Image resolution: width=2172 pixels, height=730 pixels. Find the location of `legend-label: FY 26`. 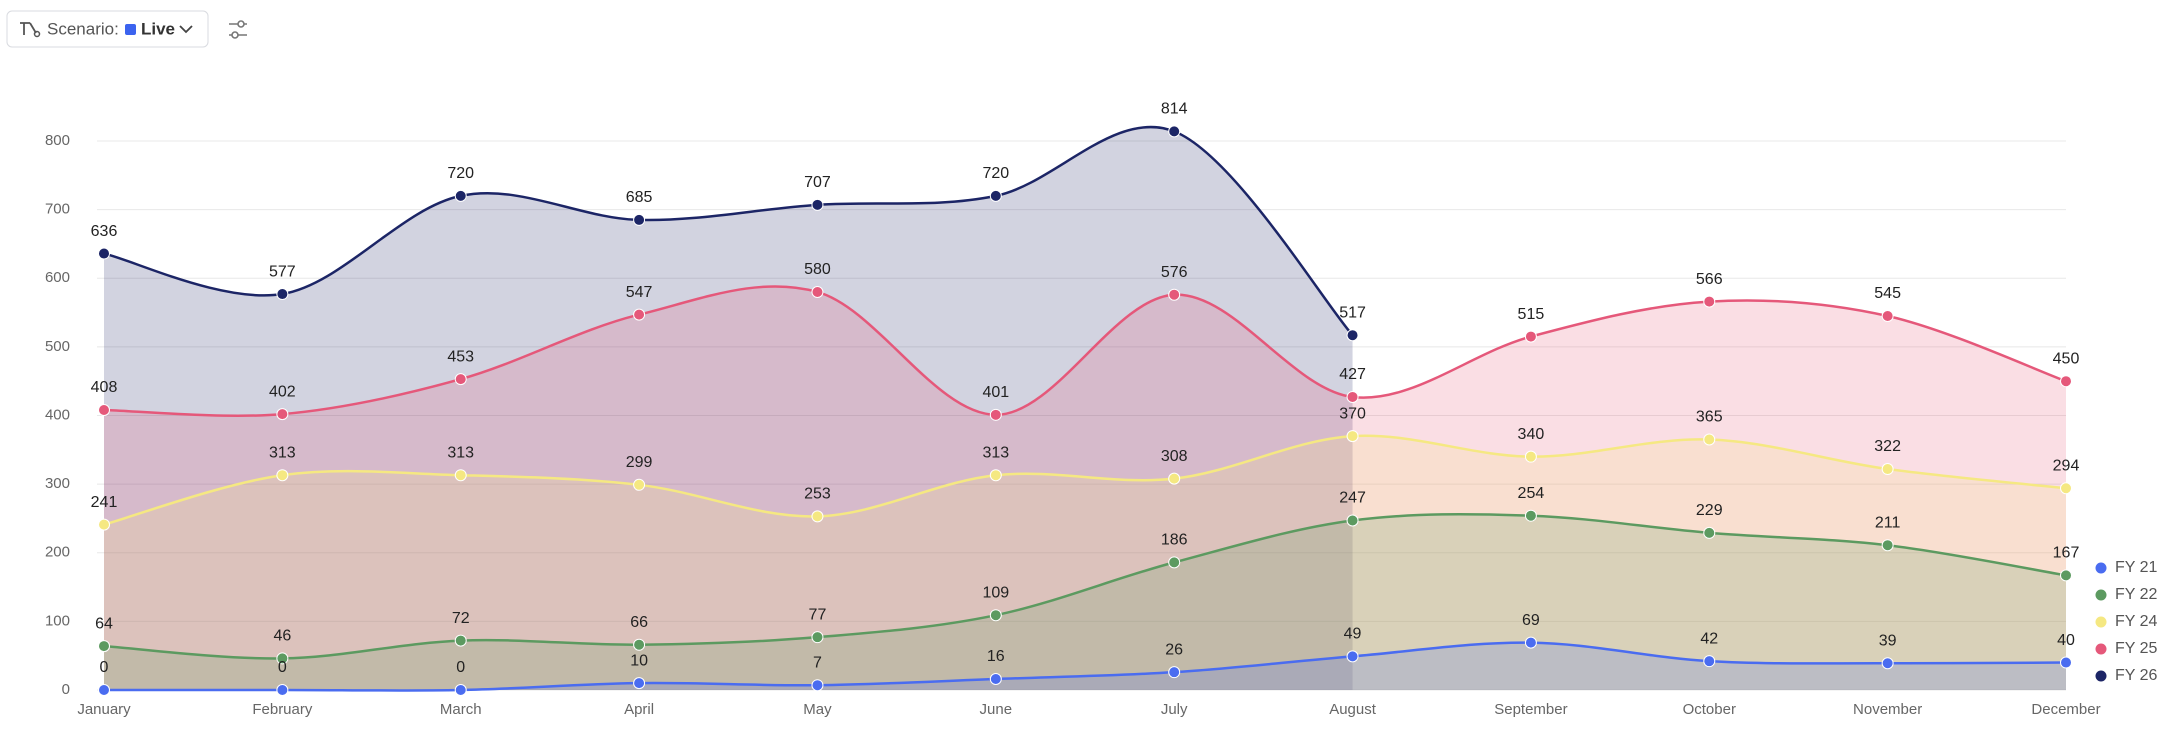

legend-label: FY 26 is located at coordinates (2136, 675).